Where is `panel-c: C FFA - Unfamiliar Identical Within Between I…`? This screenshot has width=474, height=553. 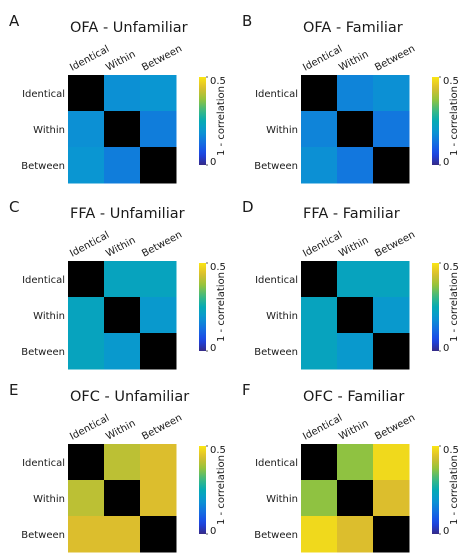 panel-c: C FFA - Unfamiliar Identical Within Between I… is located at coordinates (118, 284).